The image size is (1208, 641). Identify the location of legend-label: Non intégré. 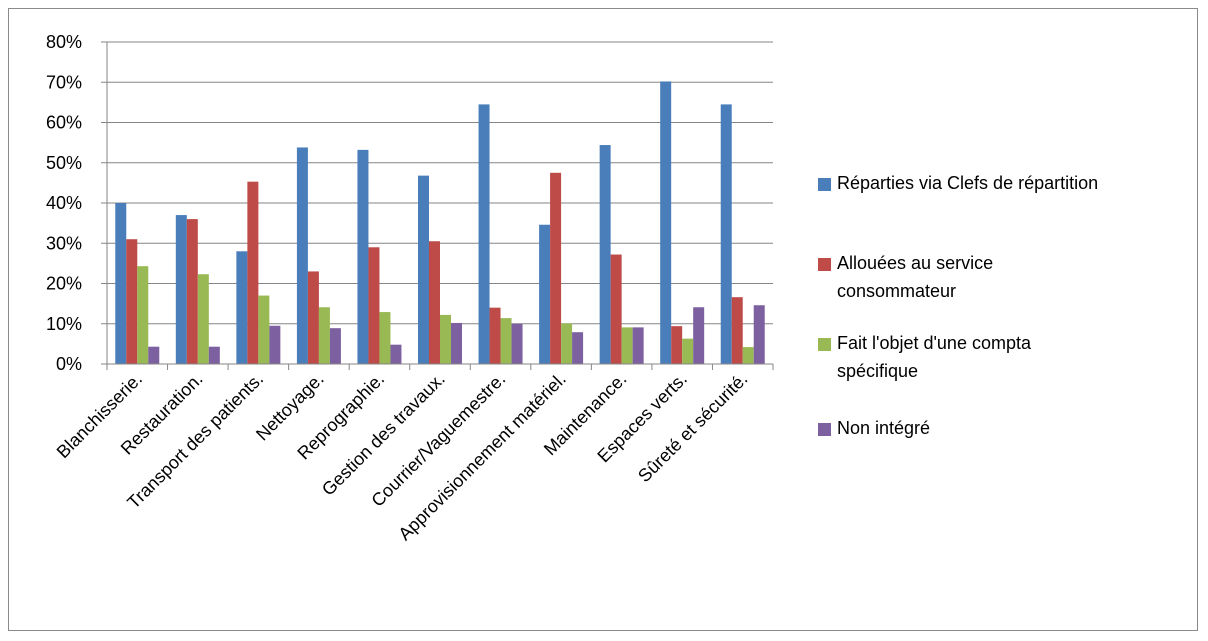
(884, 428).